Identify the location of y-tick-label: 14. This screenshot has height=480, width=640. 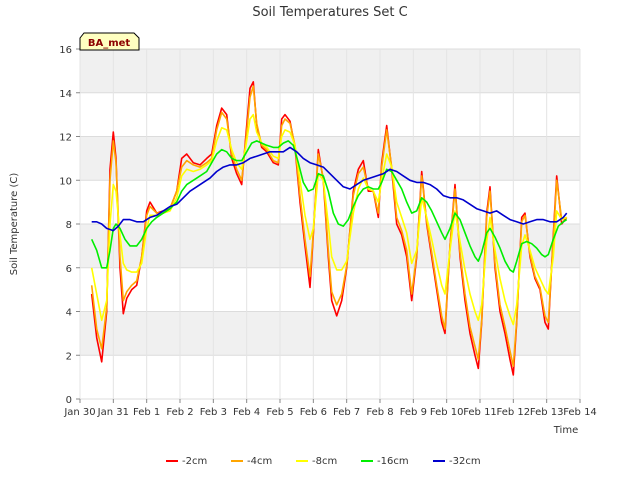
(65, 94).